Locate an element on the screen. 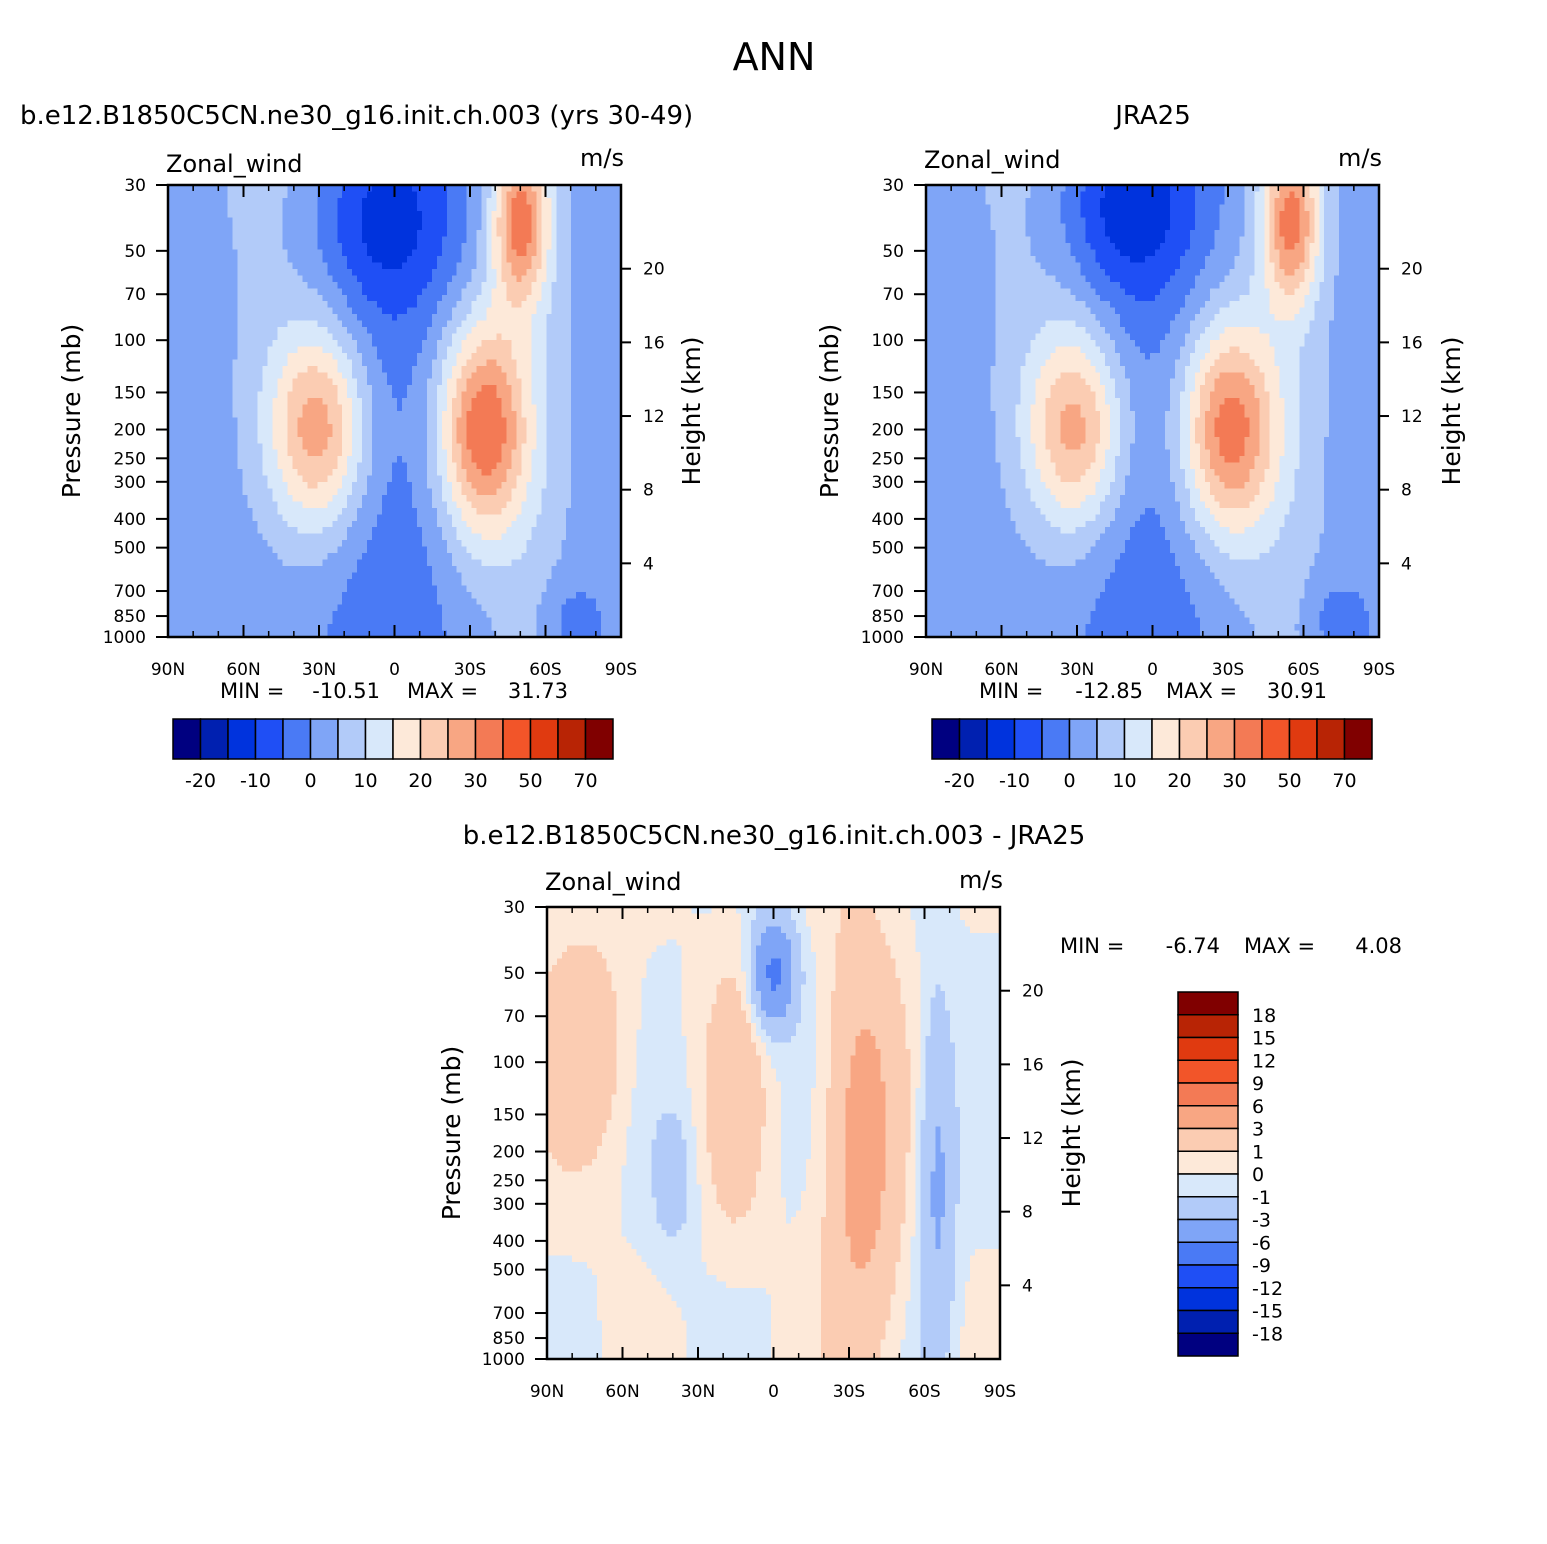  colorbar-label: -10 is located at coordinates (255, 781).